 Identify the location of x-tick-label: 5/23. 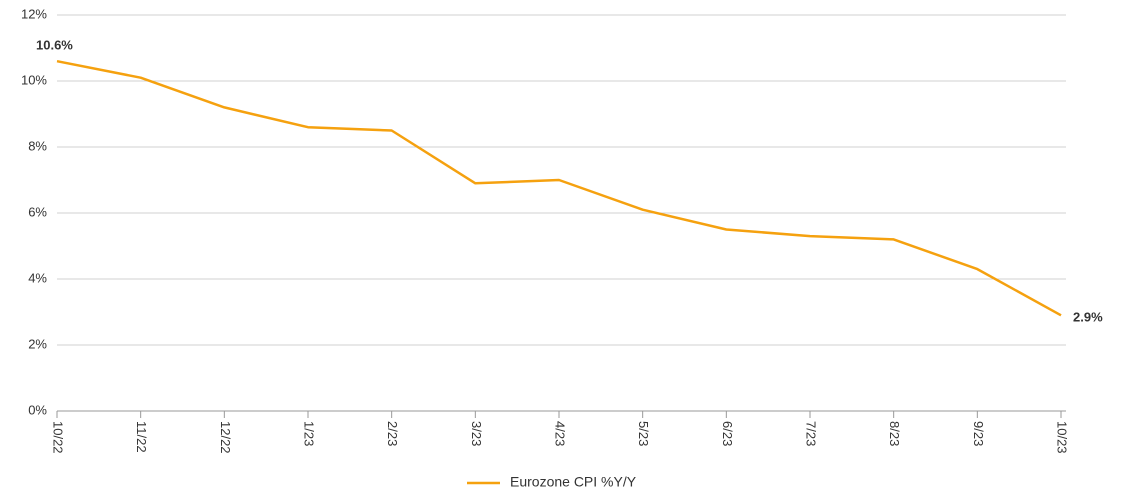
(643, 433).